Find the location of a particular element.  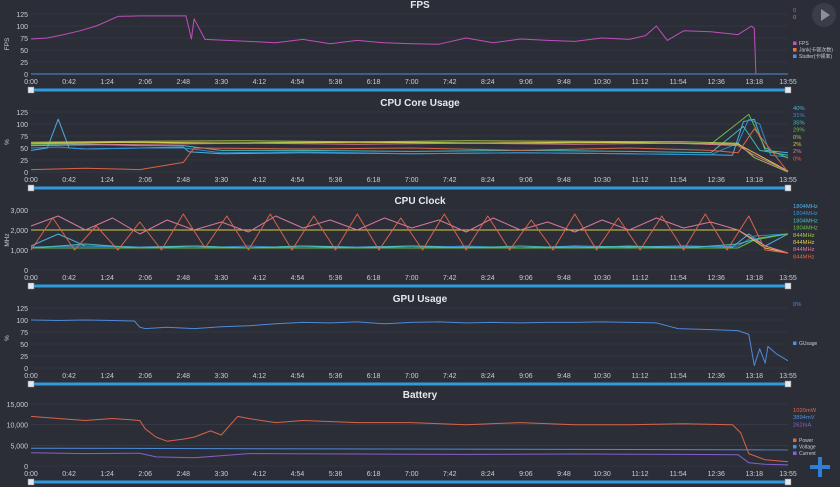

series-line-current is located at coordinates (409, 459).